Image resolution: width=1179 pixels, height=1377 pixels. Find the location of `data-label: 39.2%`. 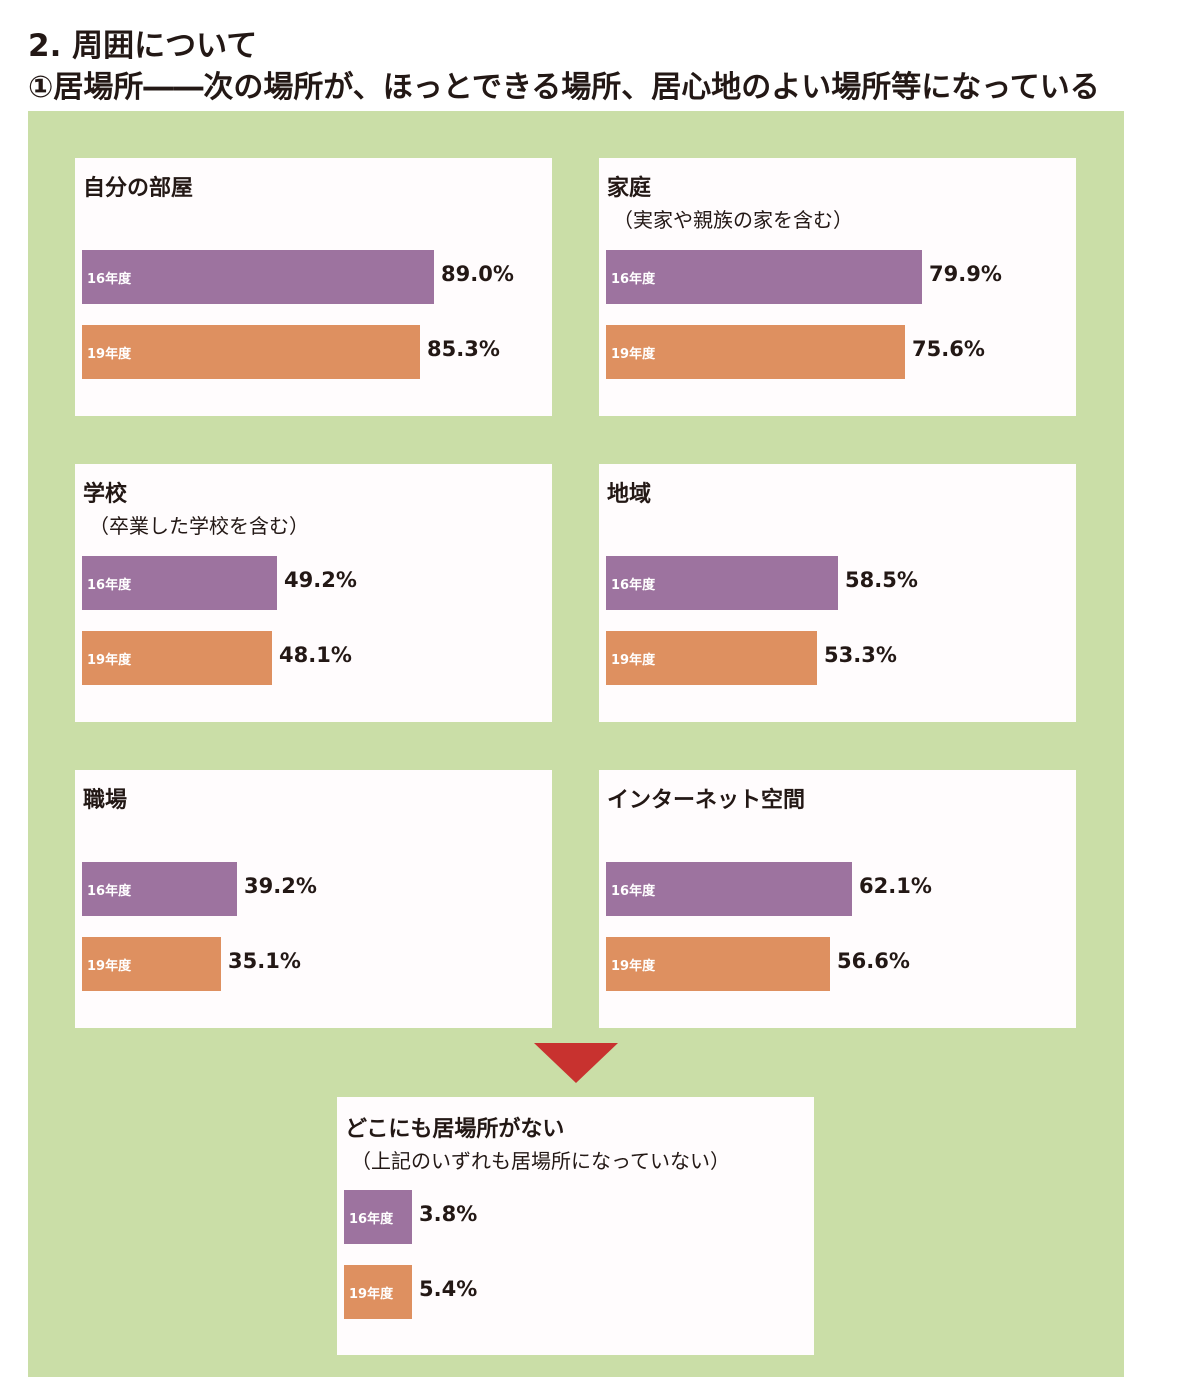

data-label: 39.2% is located at coordinates (280, 886).